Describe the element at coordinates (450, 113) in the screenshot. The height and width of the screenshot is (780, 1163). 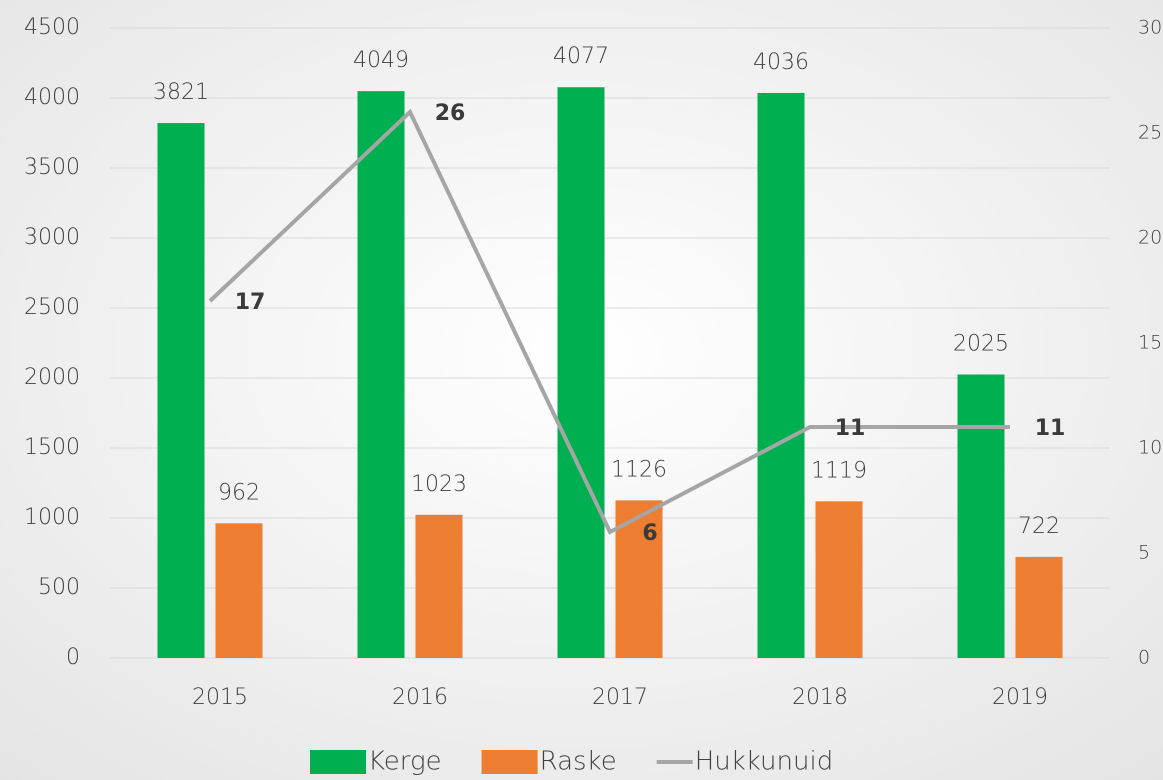
I see `data-label: 26` at that location.